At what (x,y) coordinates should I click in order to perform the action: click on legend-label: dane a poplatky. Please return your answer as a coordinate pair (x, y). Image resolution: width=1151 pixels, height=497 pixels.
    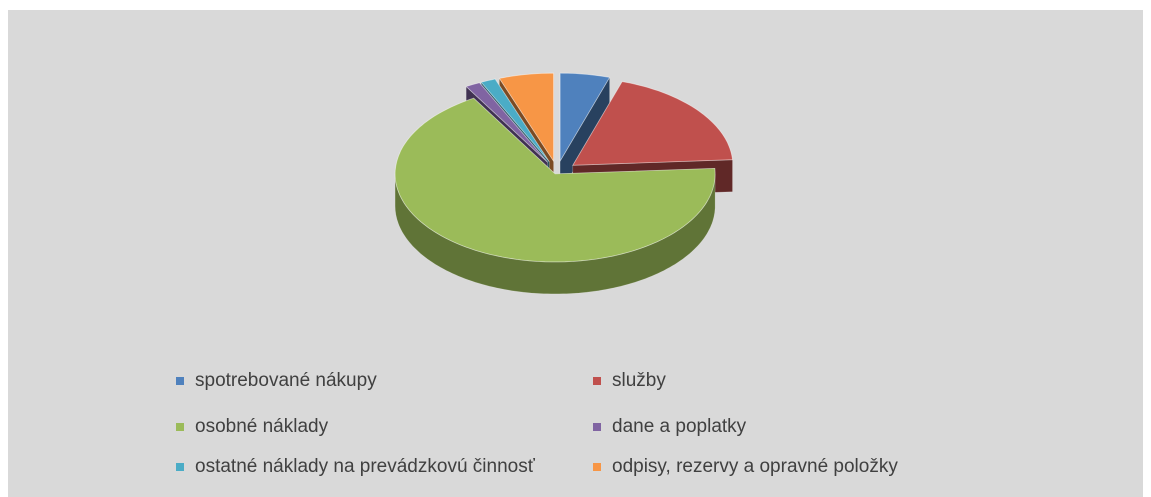
    Looking at the image, I should click on (679, 426).